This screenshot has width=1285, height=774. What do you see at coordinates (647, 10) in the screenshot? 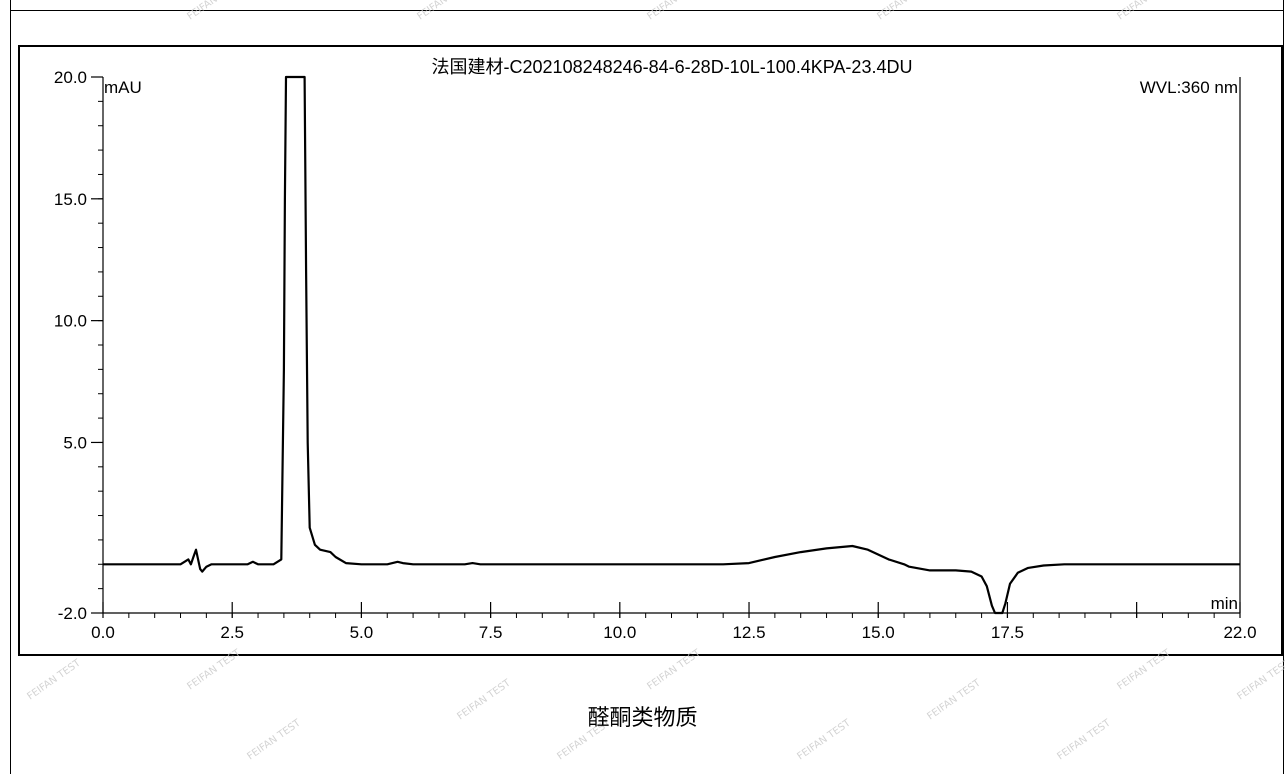
I see `top-rule` at bounding box center [647, 10].